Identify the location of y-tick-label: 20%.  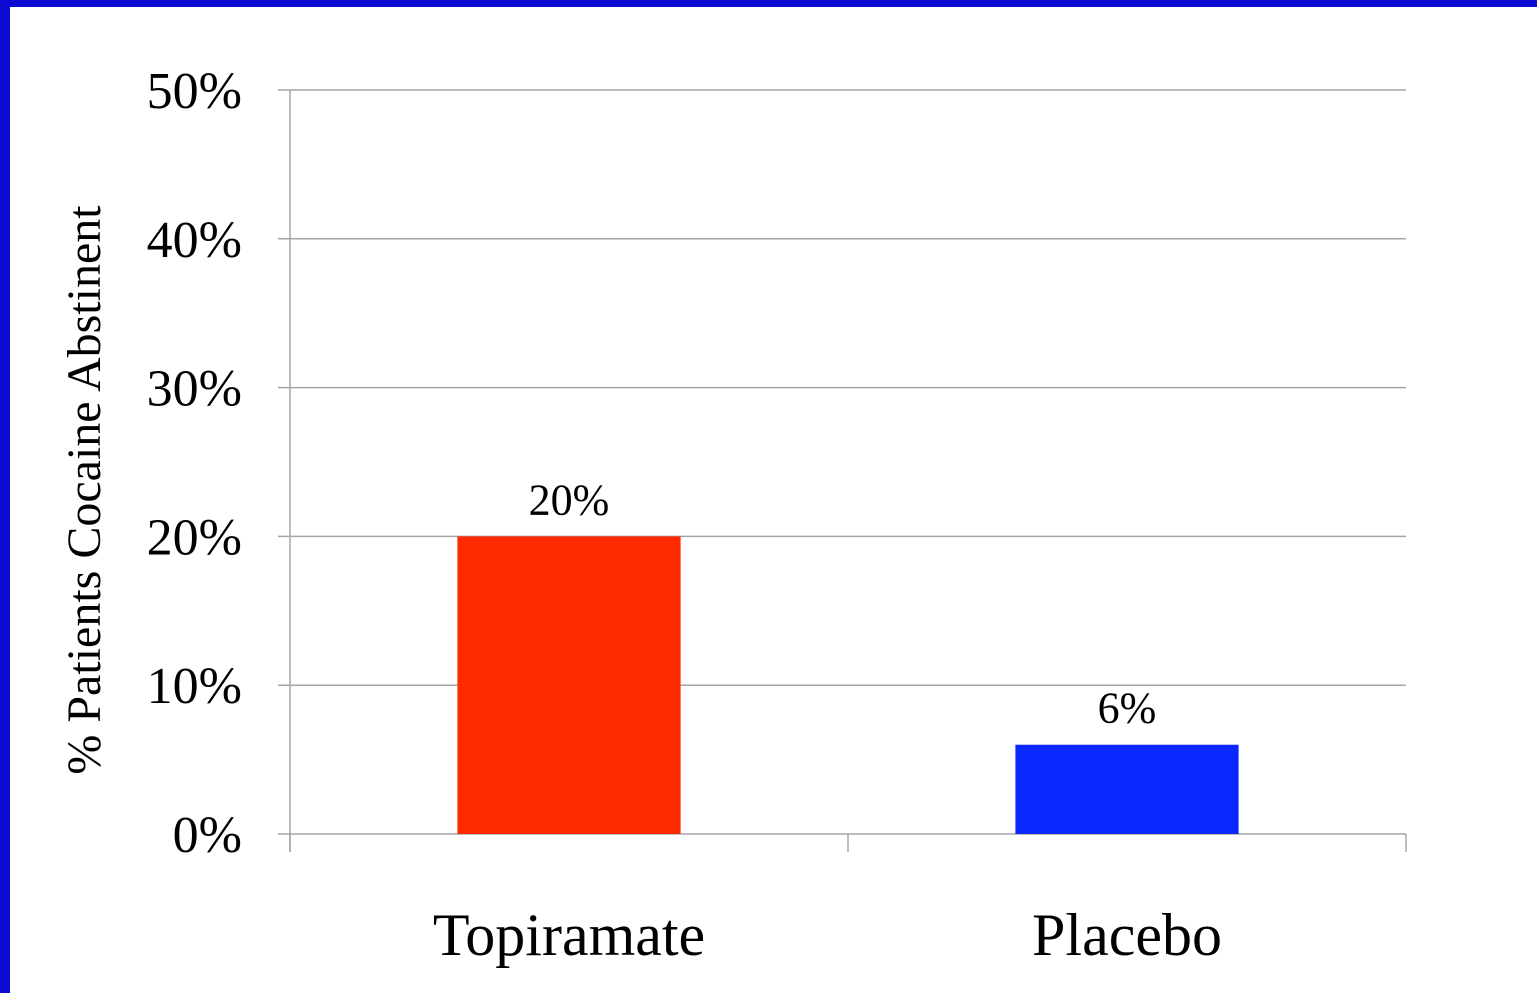
(194, 537).